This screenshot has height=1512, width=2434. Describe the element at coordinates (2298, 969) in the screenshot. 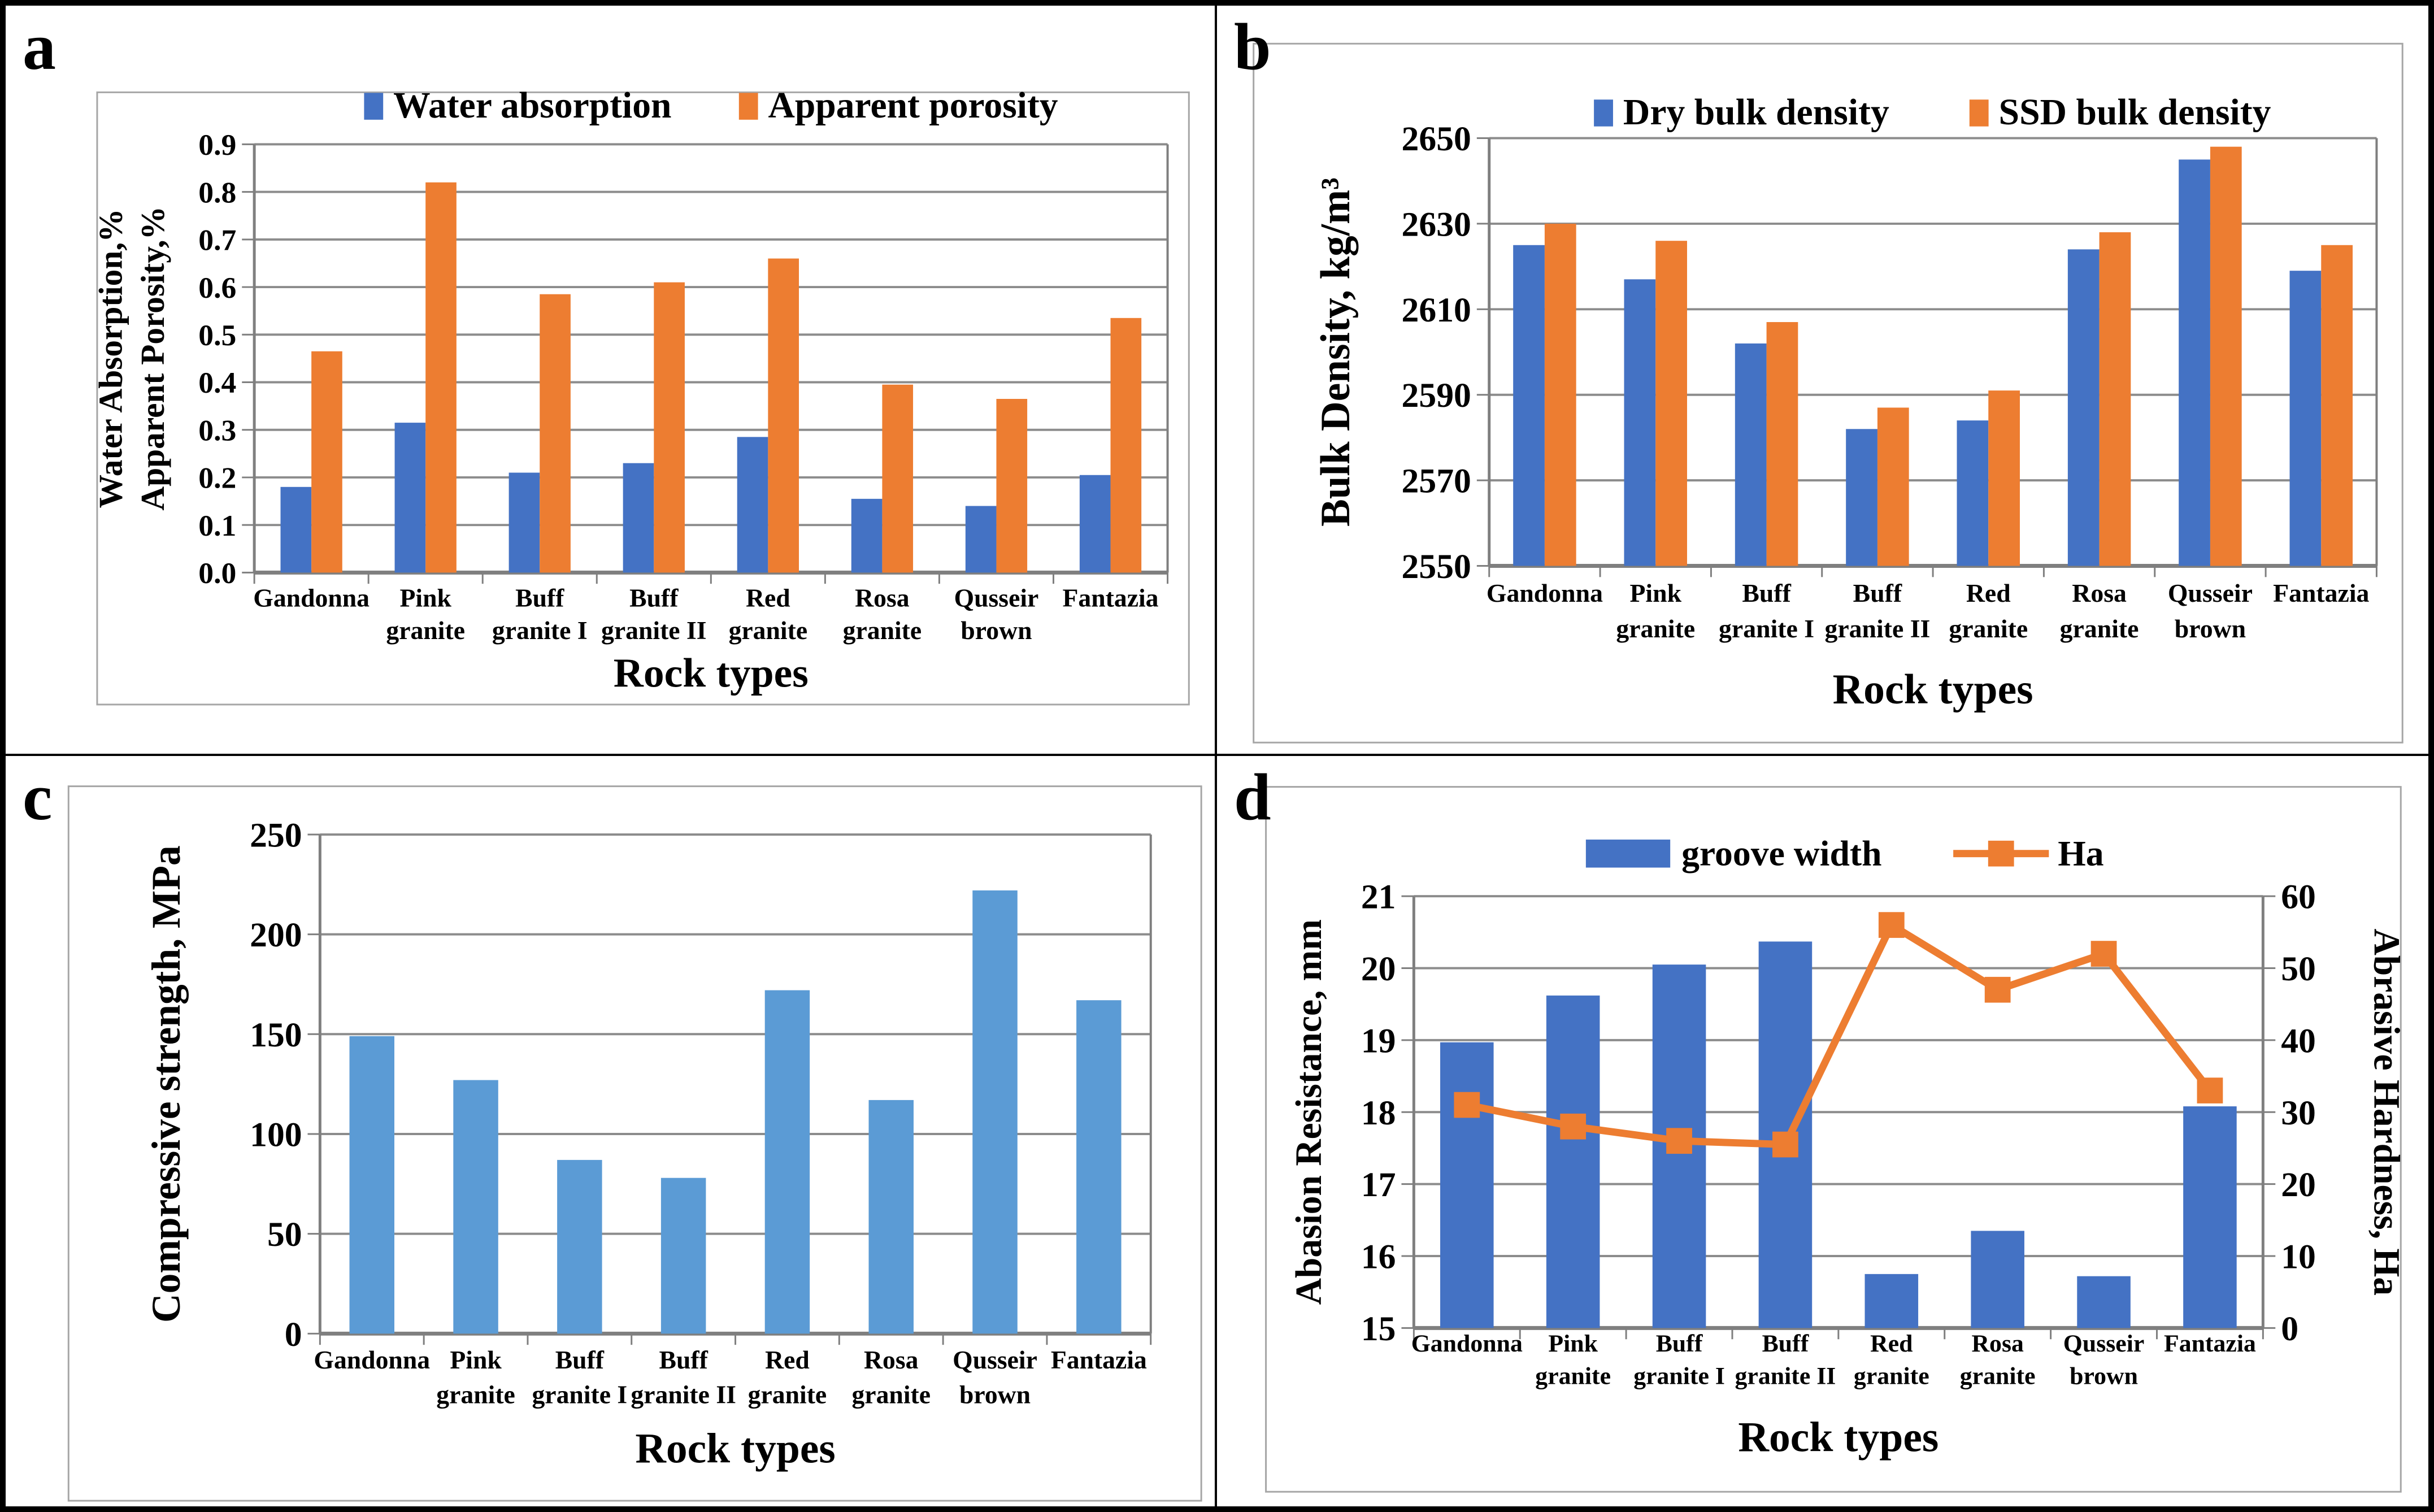

I see `y-tick-label-right: 50` at that location.